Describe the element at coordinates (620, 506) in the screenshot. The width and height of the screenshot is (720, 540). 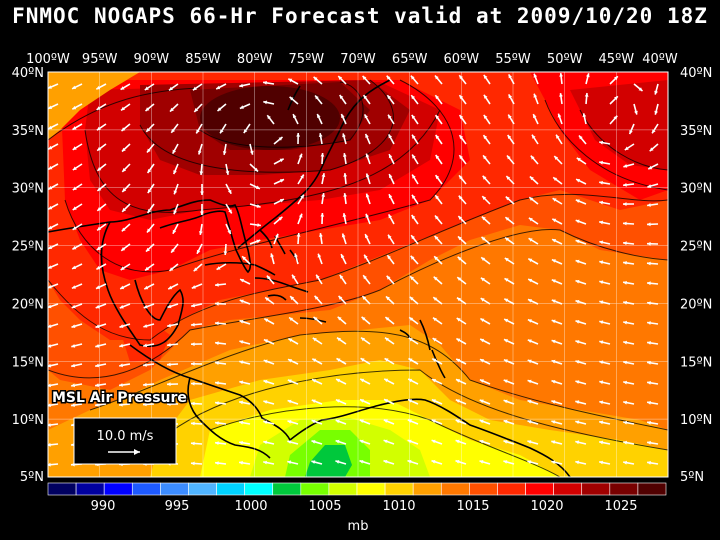
I see `colorbar-label: 1025` at that location.